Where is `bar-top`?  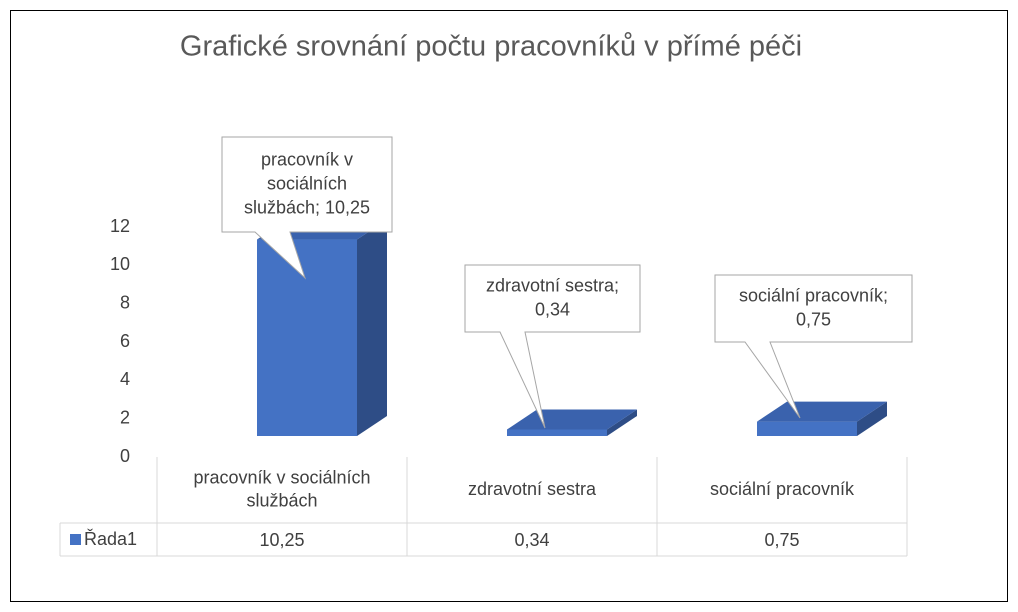 bar-top is located at coordinates (822, 411).